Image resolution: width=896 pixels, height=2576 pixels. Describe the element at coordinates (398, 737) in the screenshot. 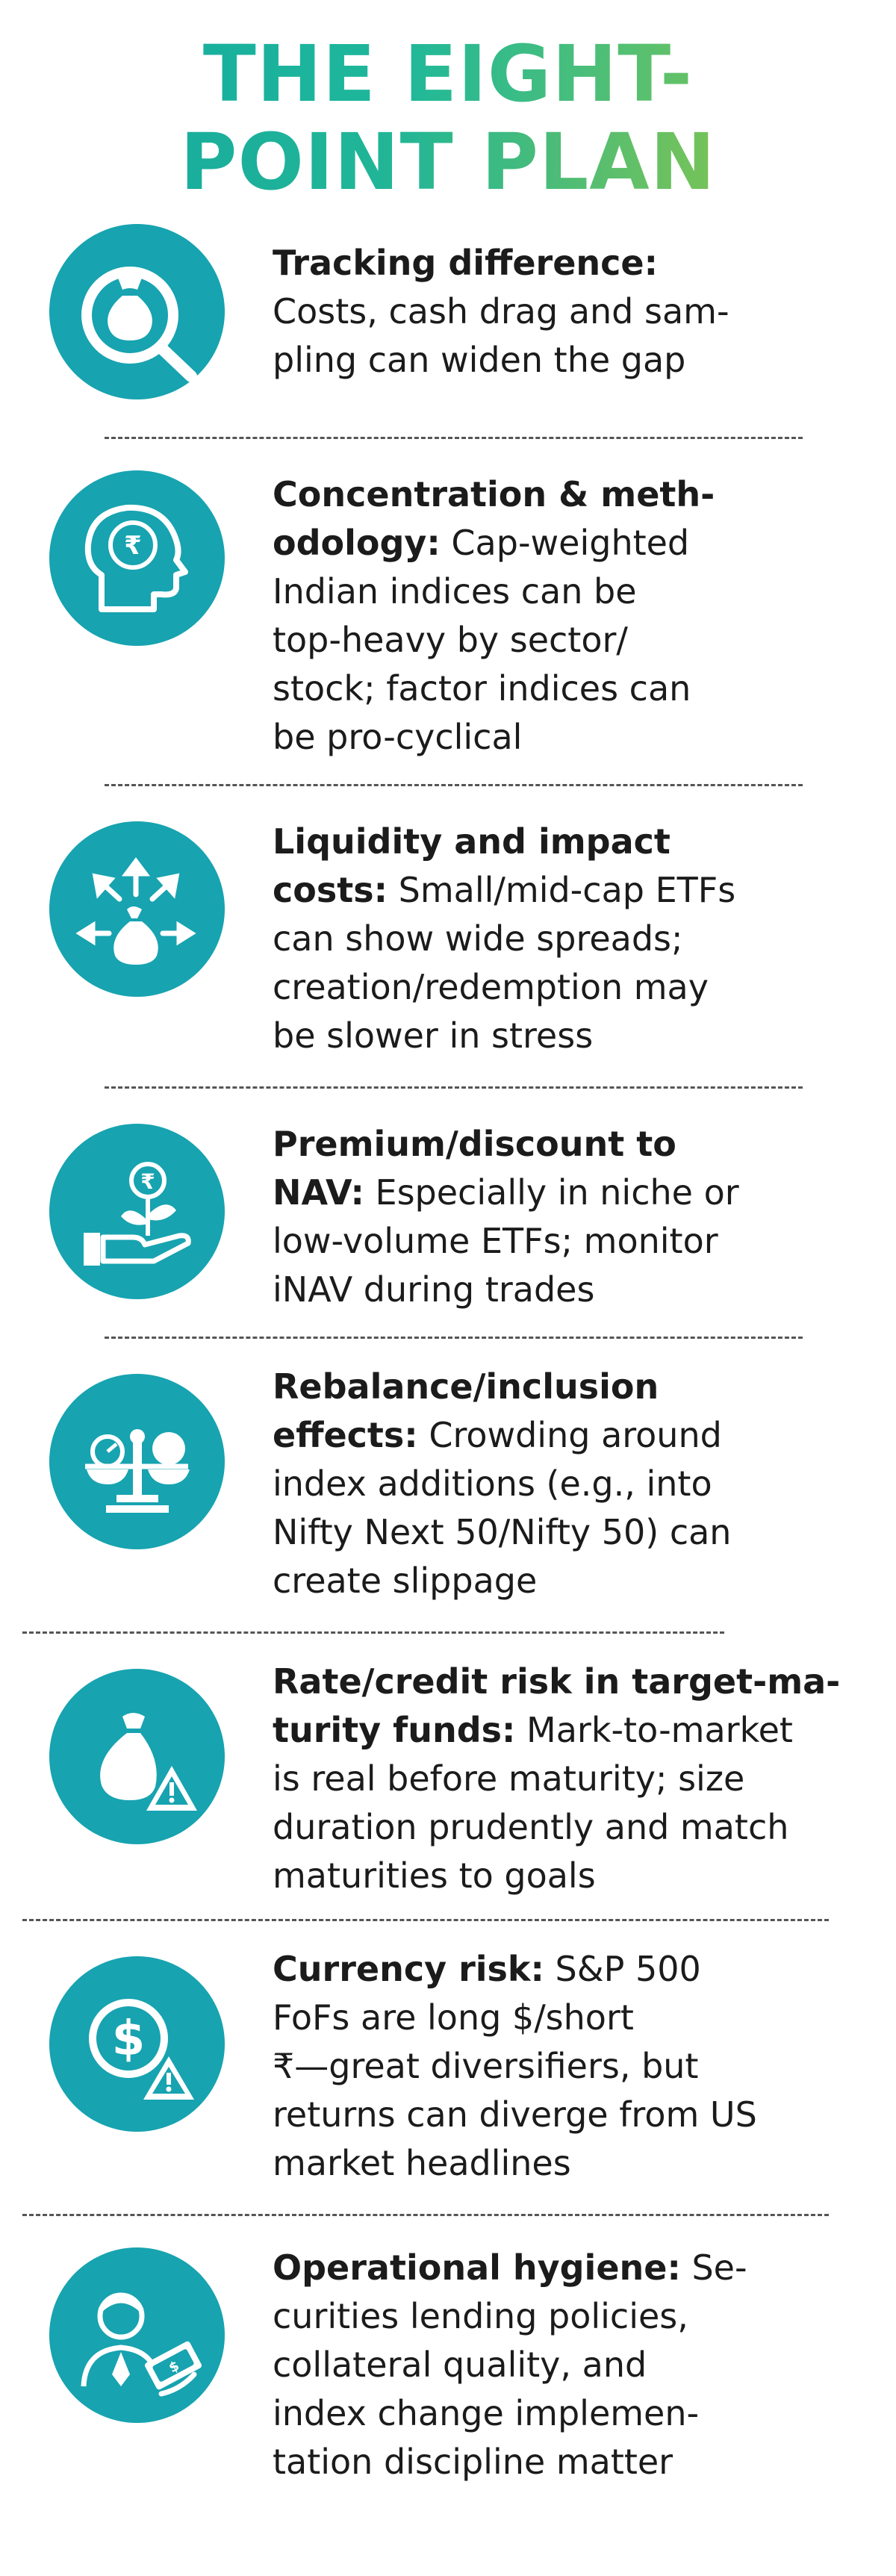

I see `plan-item-line: be pro-cyclical` at that location.